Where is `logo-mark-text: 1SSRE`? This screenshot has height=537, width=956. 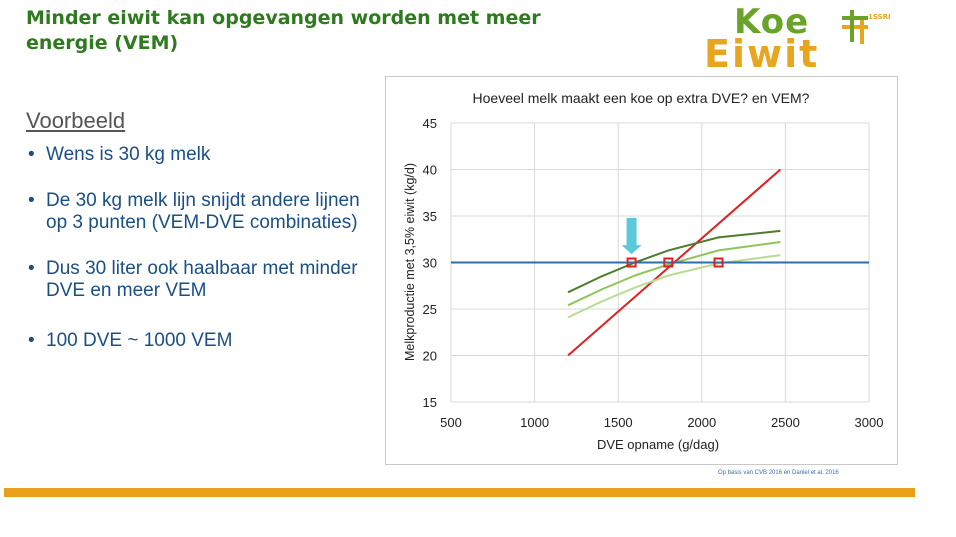
logo-mark-text: 1SSRE is located at coordinates (879, 17).